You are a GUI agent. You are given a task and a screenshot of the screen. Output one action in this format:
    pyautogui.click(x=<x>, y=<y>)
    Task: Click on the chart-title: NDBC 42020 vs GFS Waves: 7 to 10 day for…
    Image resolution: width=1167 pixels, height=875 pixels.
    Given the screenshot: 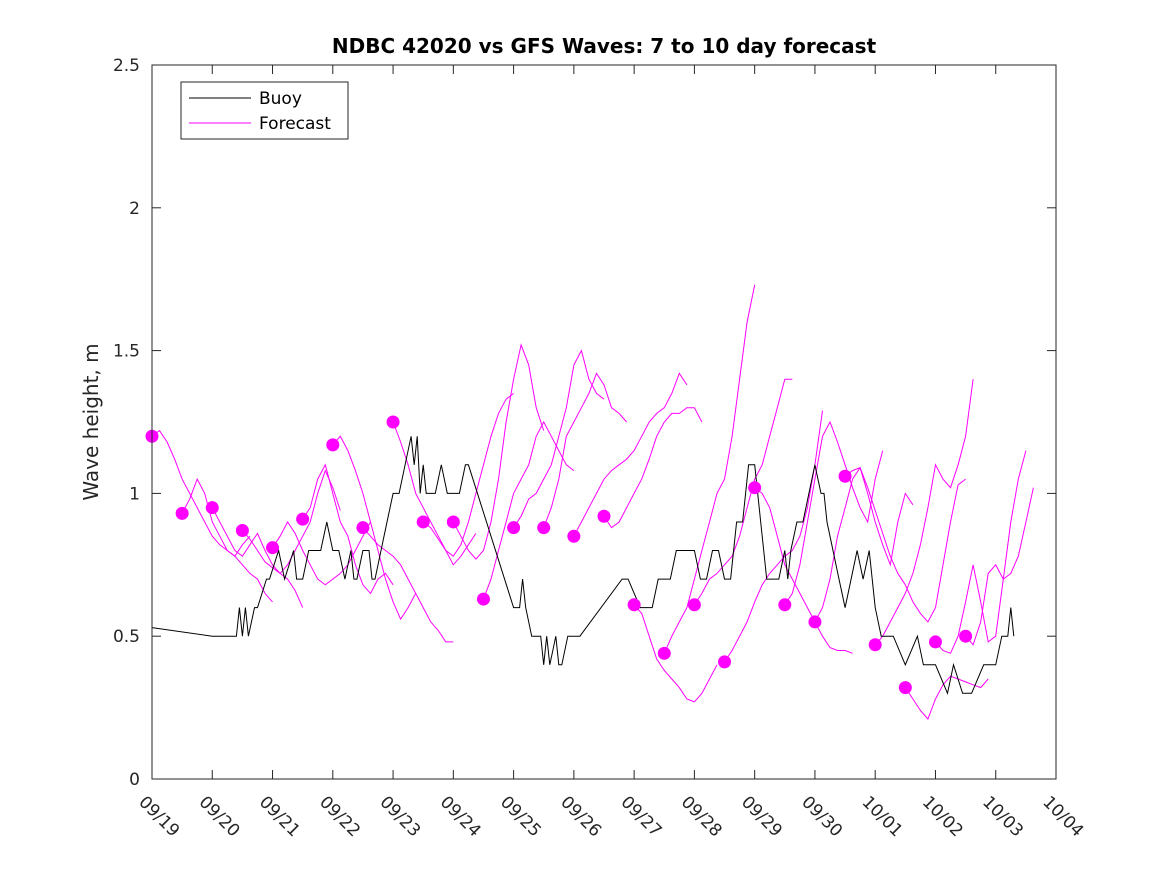 What is the action you would take?
    pyautogui.click(x=604, y=46)
    